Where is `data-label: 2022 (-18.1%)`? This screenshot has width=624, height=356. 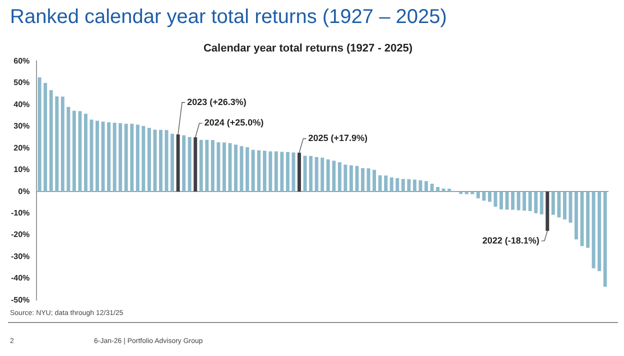 data-label: 2022 (-18.1%) is located at coordinates (511, 240).